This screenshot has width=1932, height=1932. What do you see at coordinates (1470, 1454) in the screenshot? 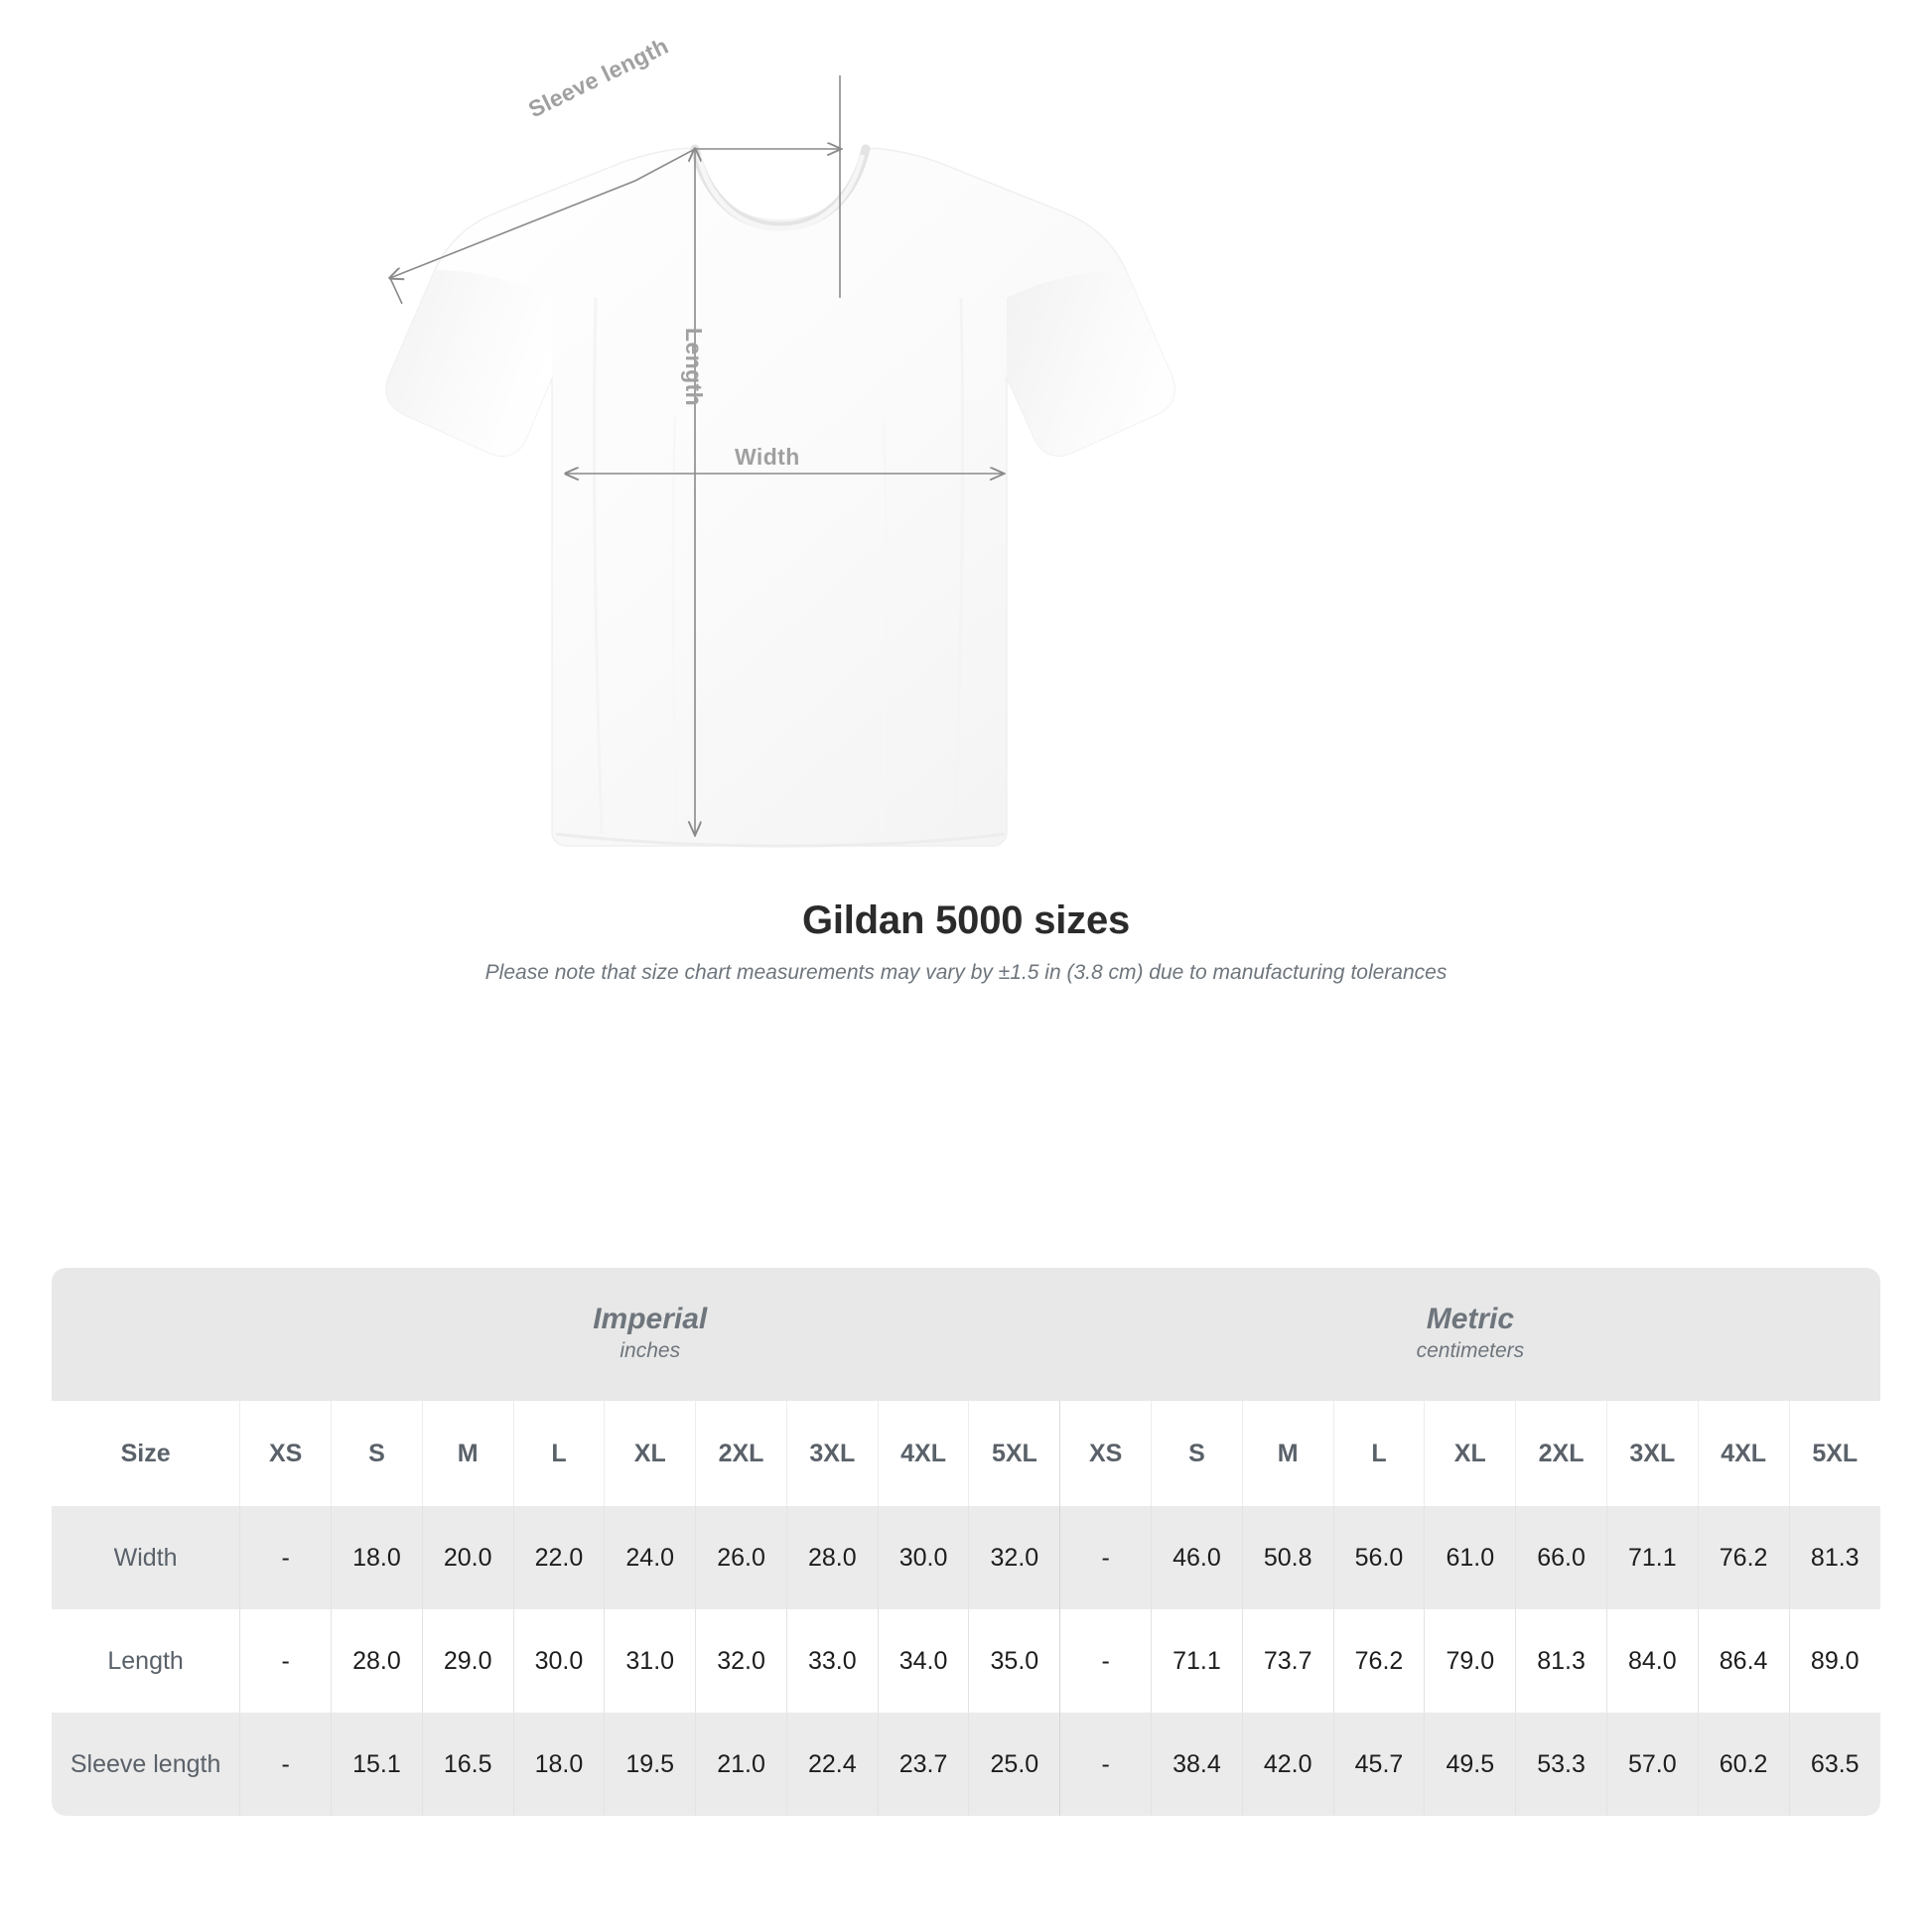
I see `size-header-cell-metric-XL: XL` at bounding box center [1470, 1454].